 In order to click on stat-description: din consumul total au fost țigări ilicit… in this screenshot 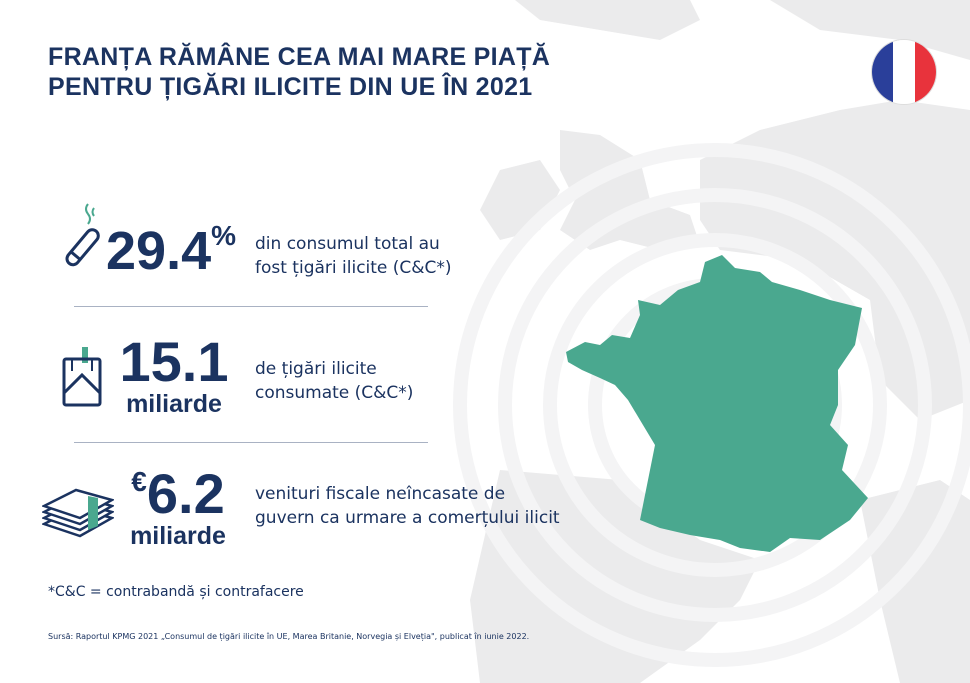, I will do `click(353, 256)`.